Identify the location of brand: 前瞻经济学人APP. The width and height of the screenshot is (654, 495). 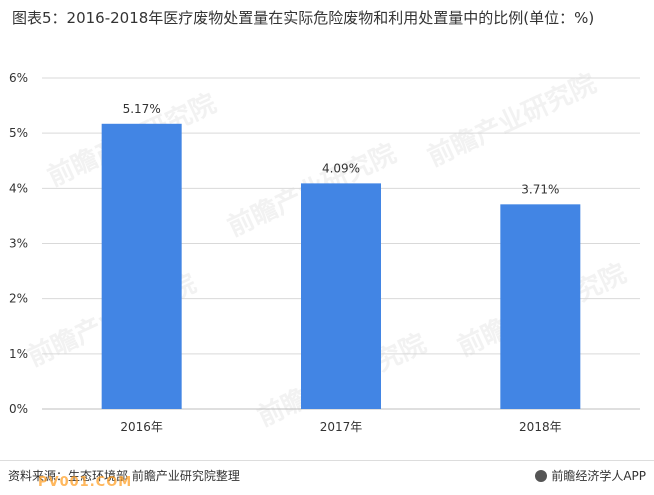
(590, 475).